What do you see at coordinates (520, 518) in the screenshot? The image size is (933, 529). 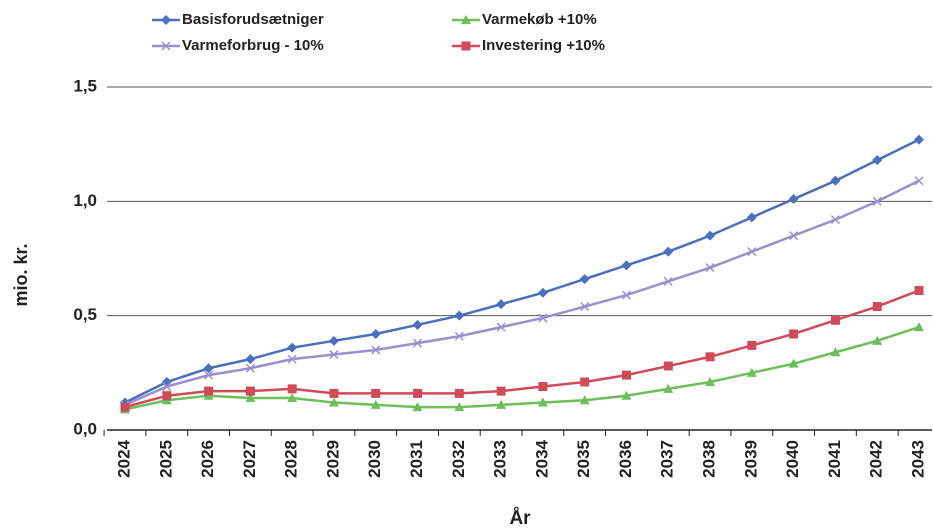 I see `x-axis-label: År` at bounding box center [520, 518].